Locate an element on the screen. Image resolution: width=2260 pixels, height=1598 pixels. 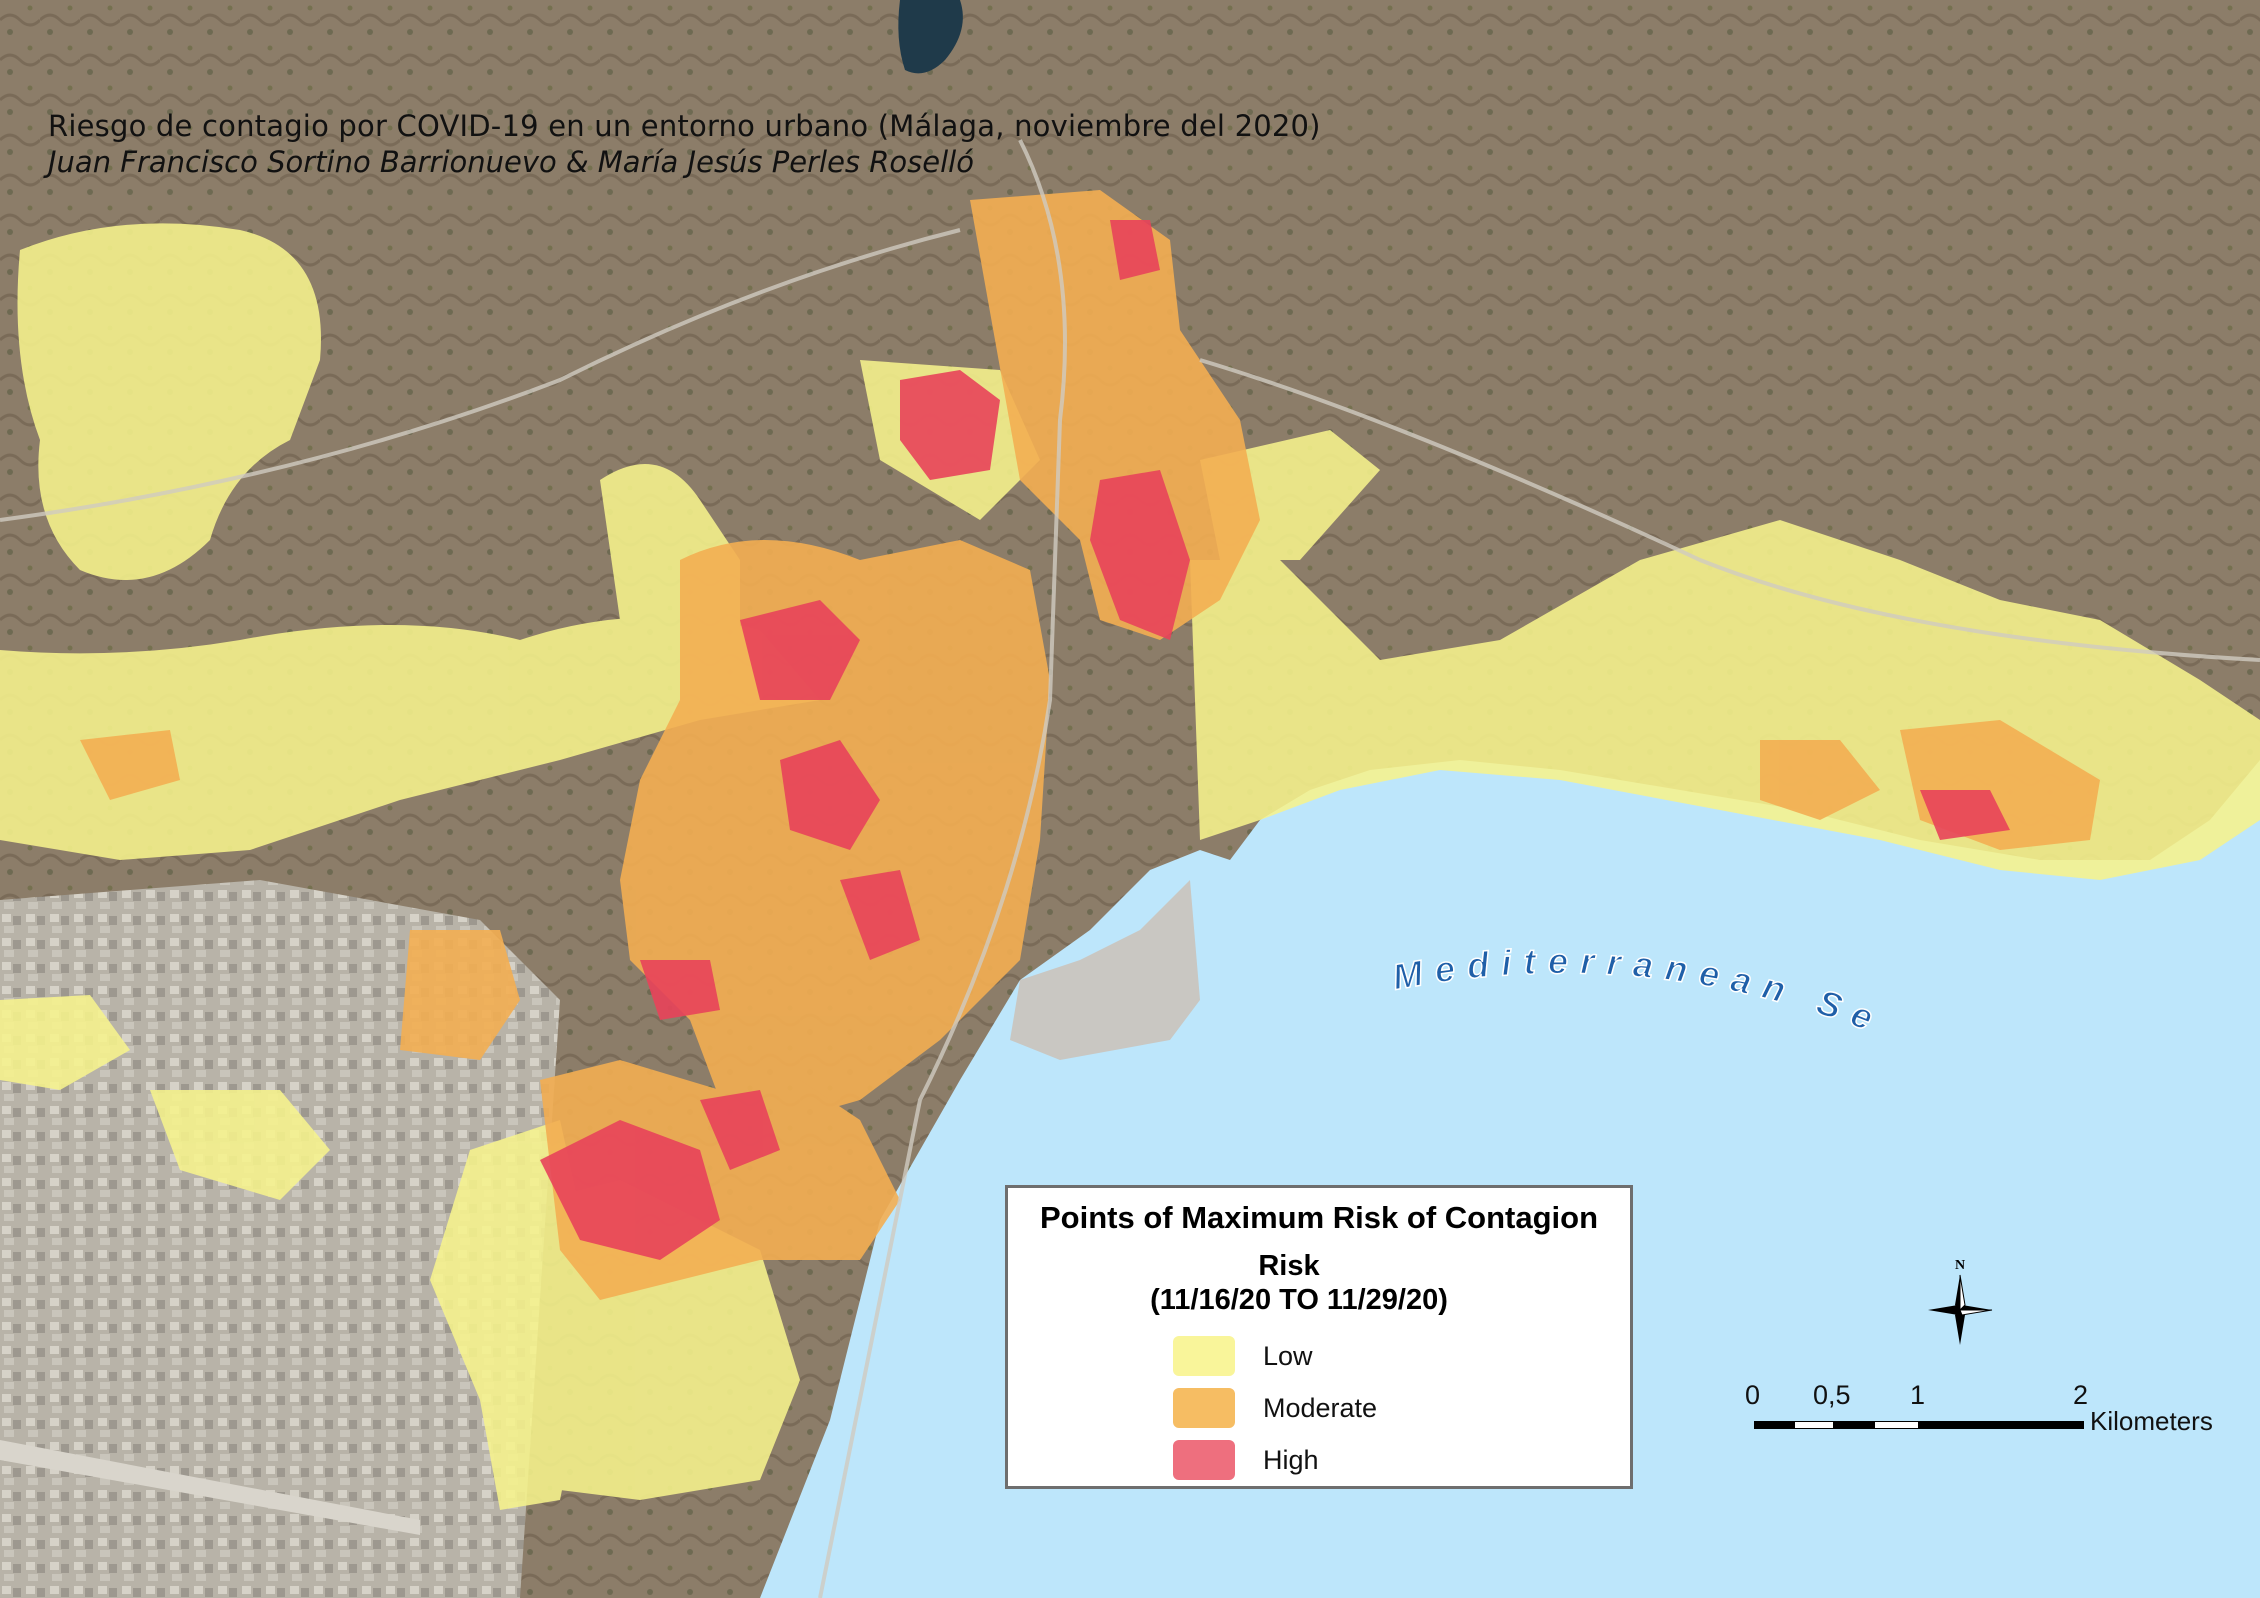
compass-icon: N is located at coordinates (1960, 1301).